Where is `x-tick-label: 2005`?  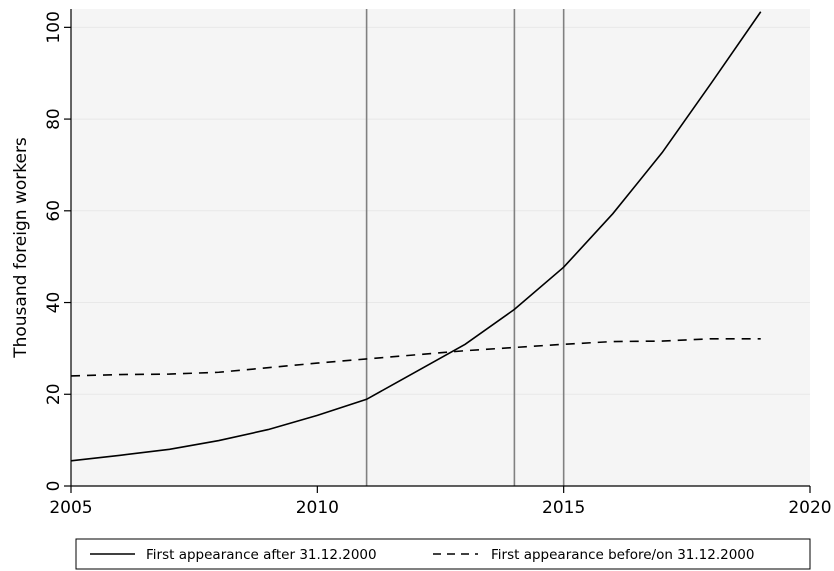 x-tick-label: 2005 is located at coordinates (70, 508).